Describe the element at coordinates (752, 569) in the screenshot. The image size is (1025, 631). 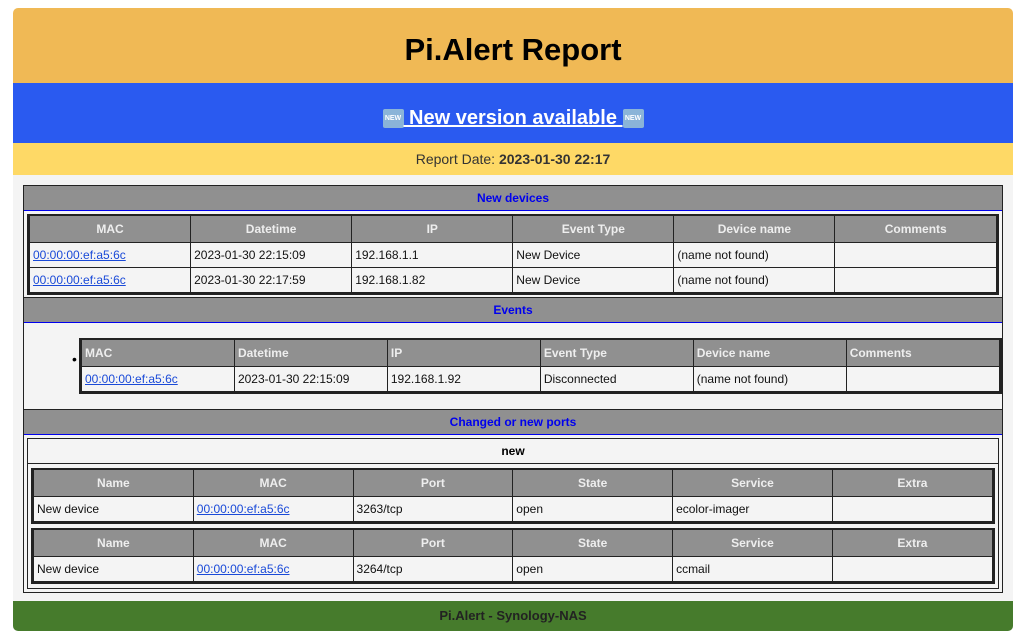
I see `table-cell: ccmail` at that location.